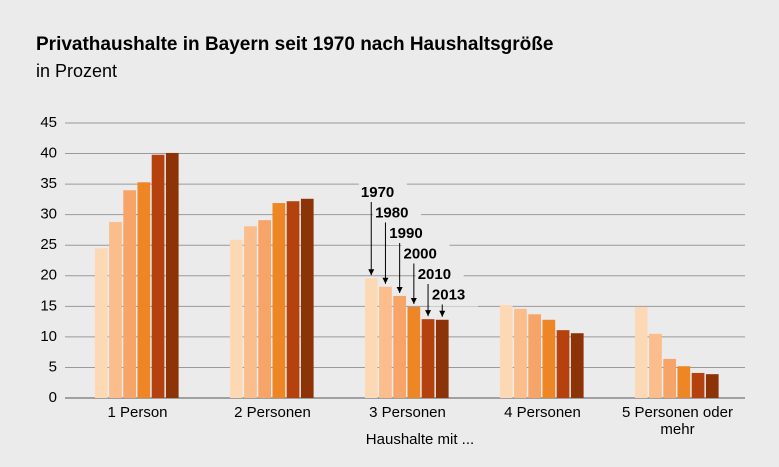 The image size is (779, 467). I want to click on y-tick-label: 0, so click(53, 397).